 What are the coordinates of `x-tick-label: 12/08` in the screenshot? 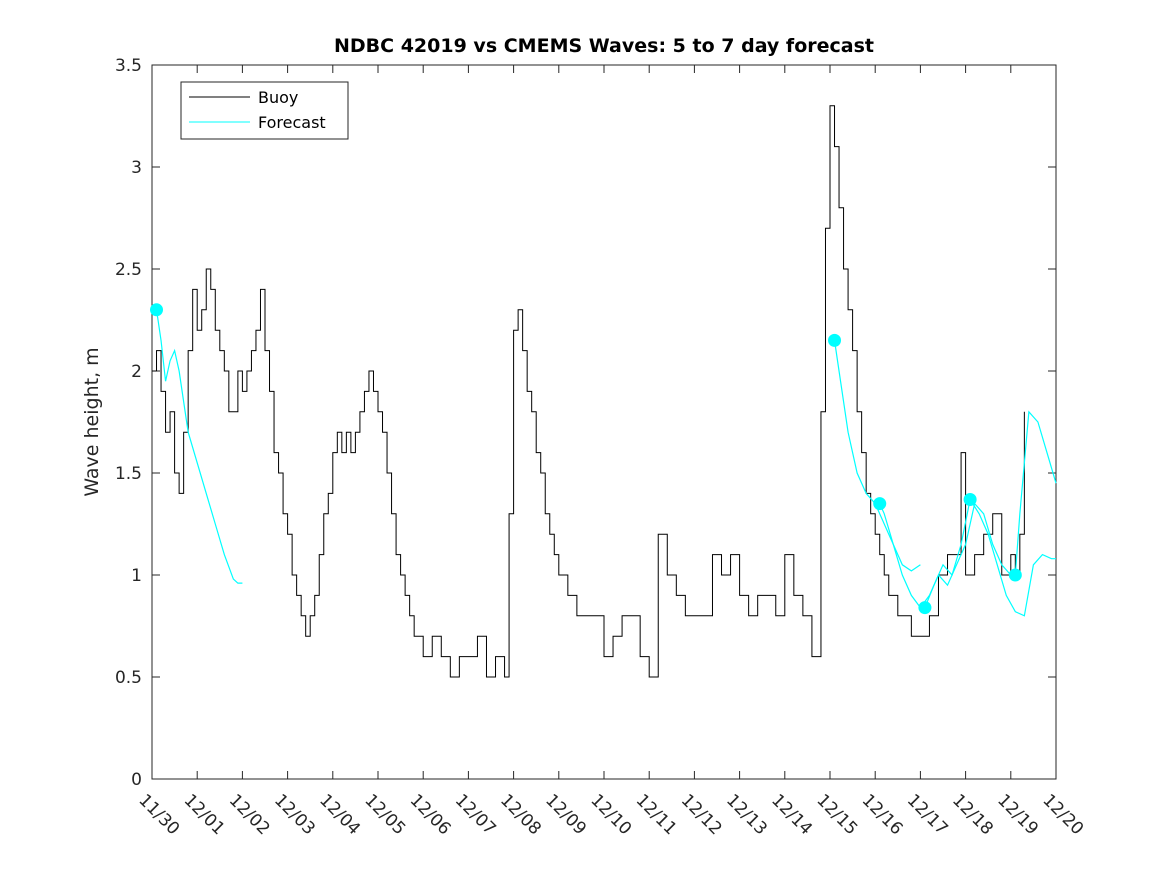 It's located at (520, 814).